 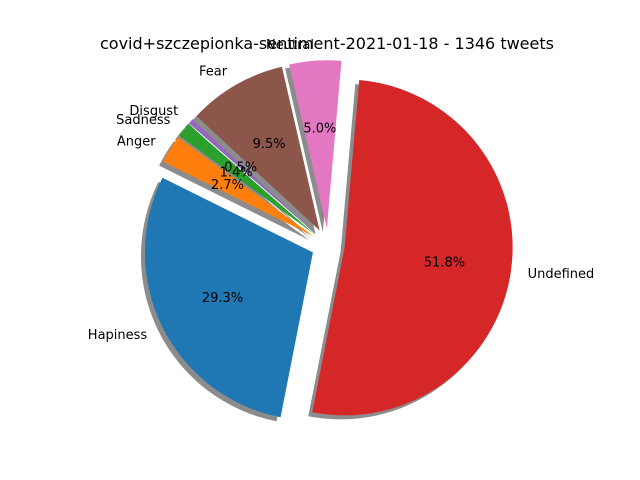 I want to click on slice-fear, so click(x=258, y=148).